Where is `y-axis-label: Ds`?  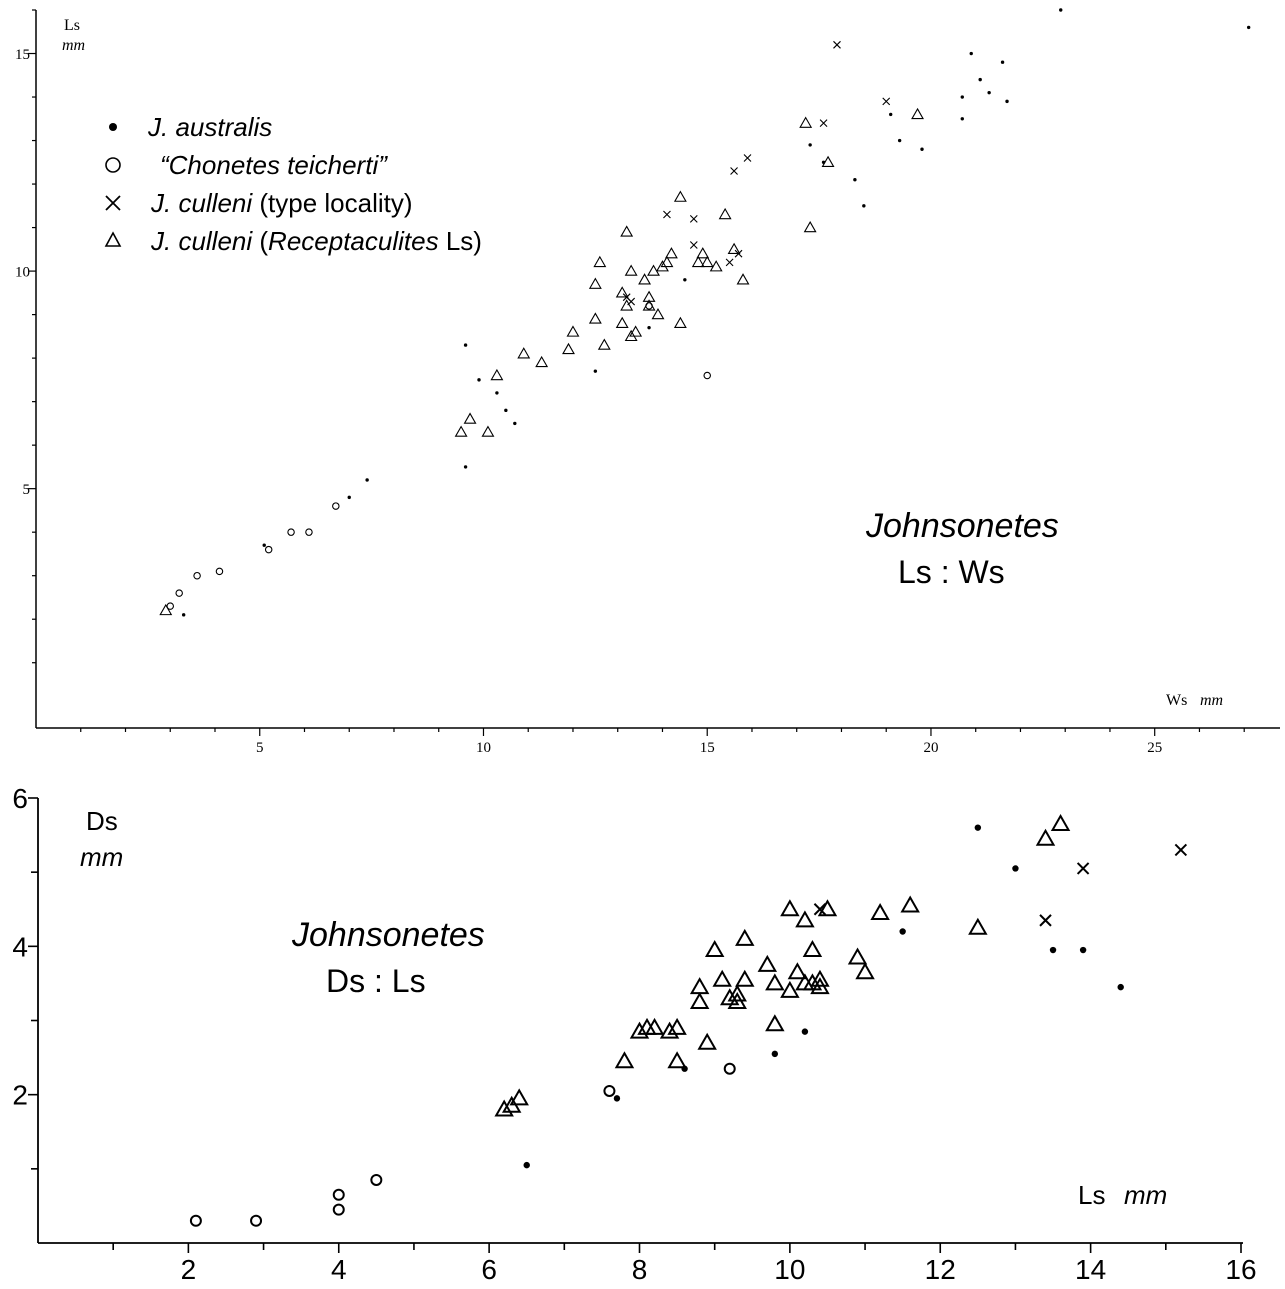
y-axis-label: Ds is located at coordinates (102, 821).